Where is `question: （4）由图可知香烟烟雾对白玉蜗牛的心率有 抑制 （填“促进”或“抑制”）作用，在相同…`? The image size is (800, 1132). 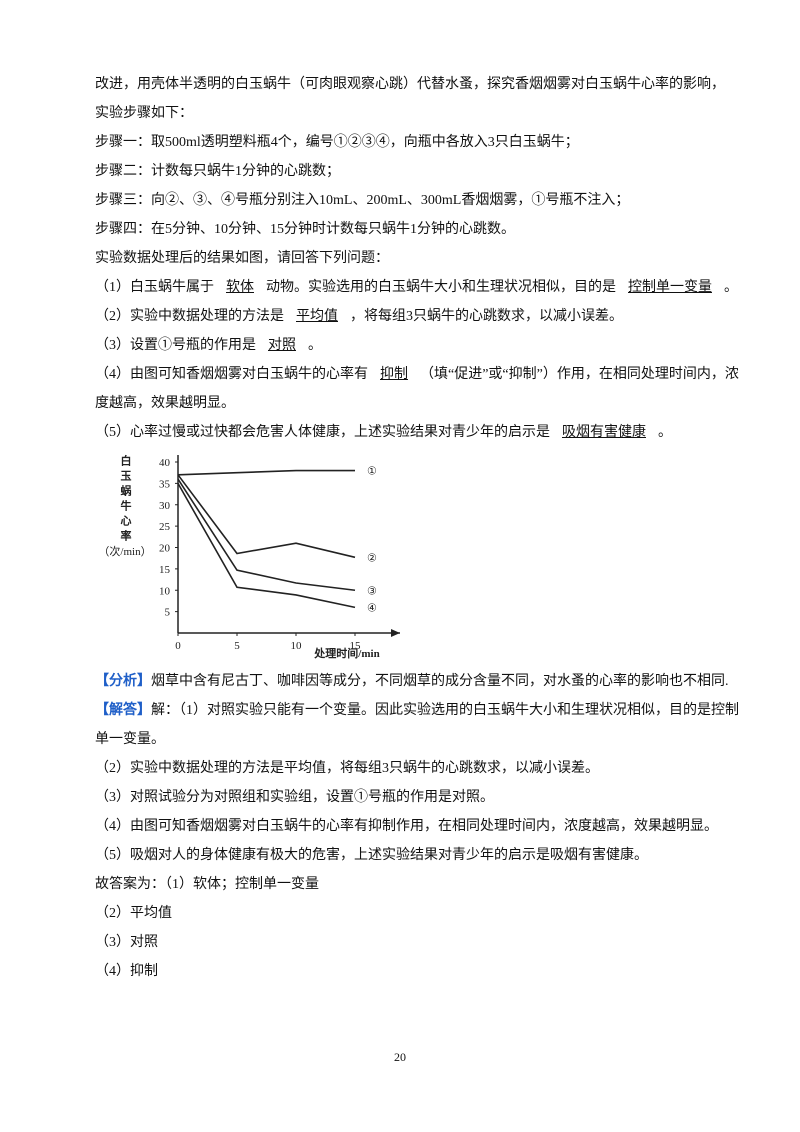
question: （4）由图可知香烟烟雾对白玉蜗牛的心率有 抑制 （填“促进”或“抑制”）作用，在相同… is located at coordinates (417, 389).